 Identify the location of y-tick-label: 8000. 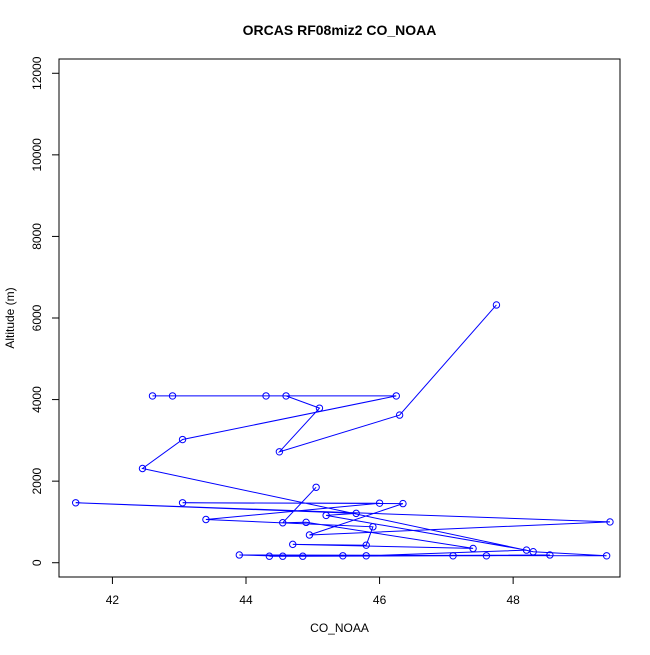
(37, 236).